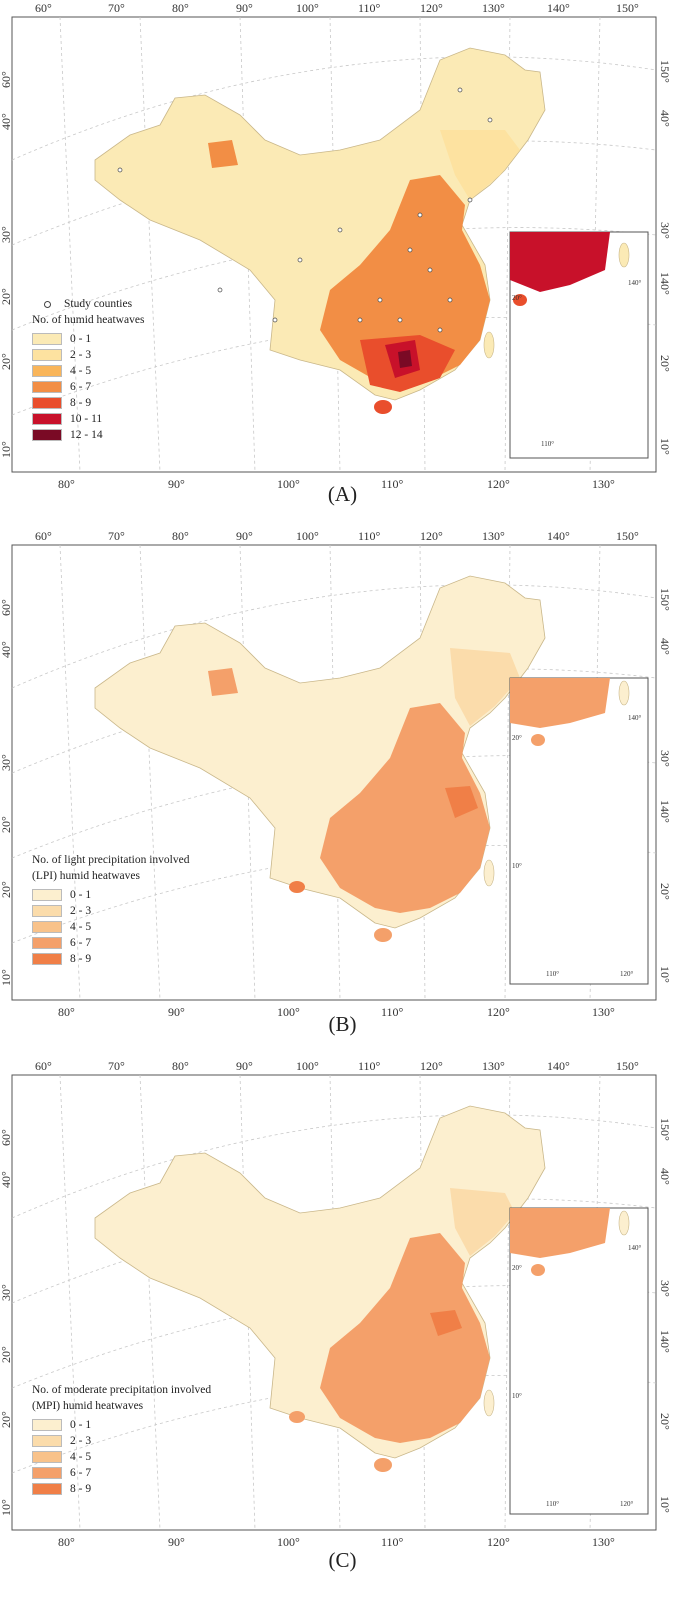 The width and height of the screenshot is (685, 1601). I want to click on panel-caption: (A), so click(342, 494).